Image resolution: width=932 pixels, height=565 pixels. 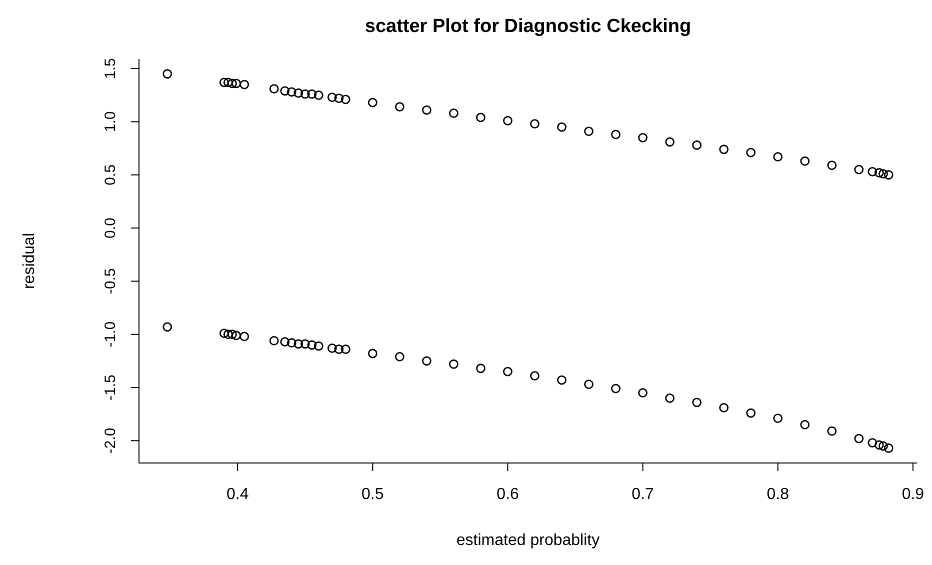 What do you see at coordinates (110, 121) in the screenshot?
I see `y-tick-label: 1.0` at bounding box center [110, 121].